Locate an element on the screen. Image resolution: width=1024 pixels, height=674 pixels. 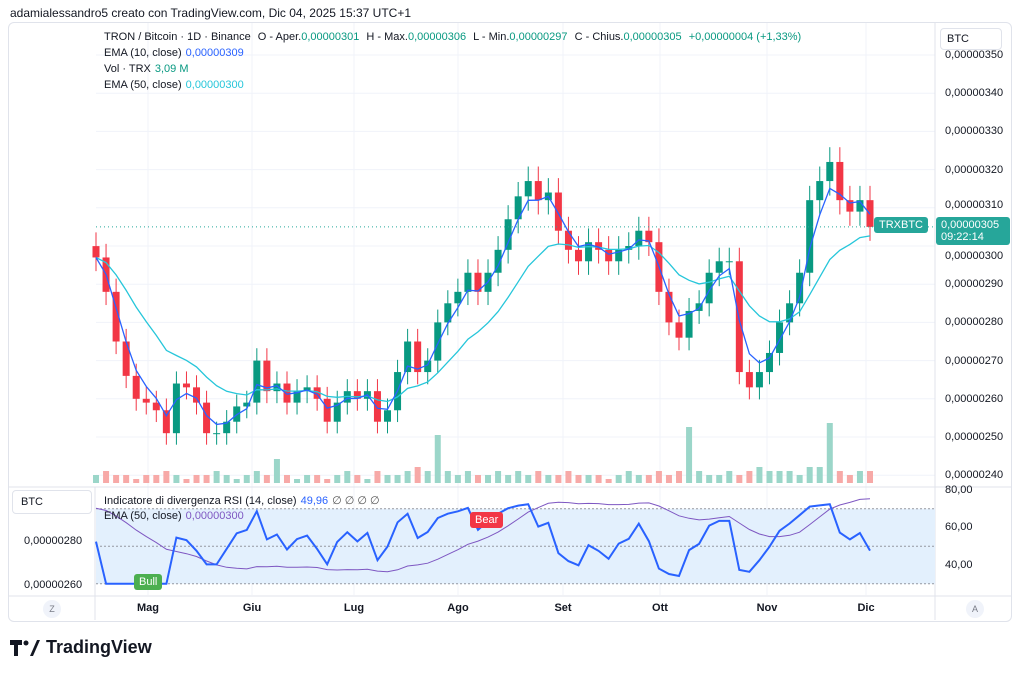
price-tick: 0,00000280 is located at coordinates (974, 322).